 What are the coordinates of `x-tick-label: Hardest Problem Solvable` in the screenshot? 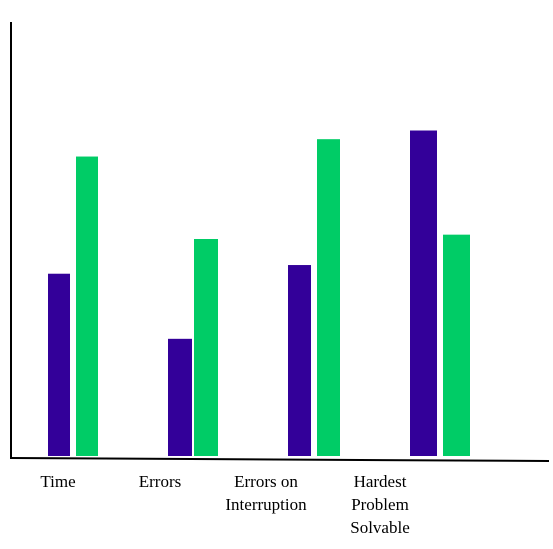 It's located at (380, 504).